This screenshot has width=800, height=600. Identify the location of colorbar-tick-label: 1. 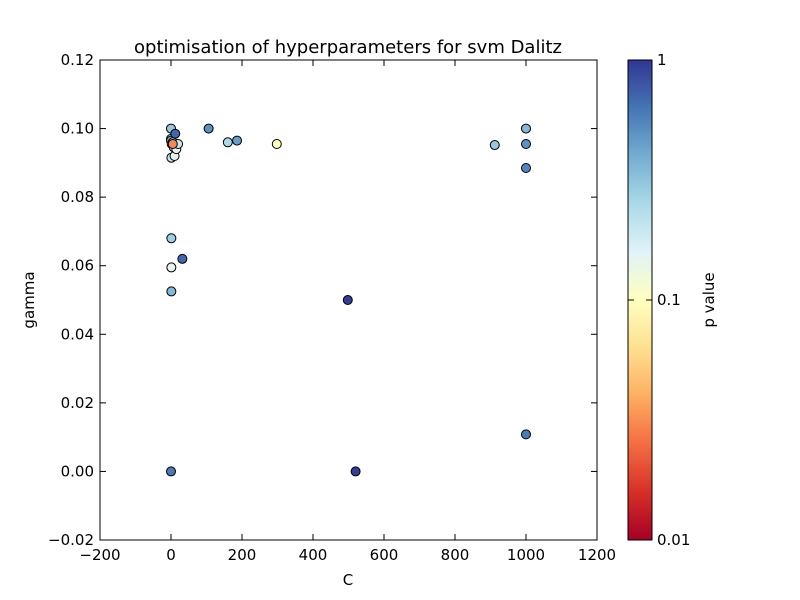
(662, 60).